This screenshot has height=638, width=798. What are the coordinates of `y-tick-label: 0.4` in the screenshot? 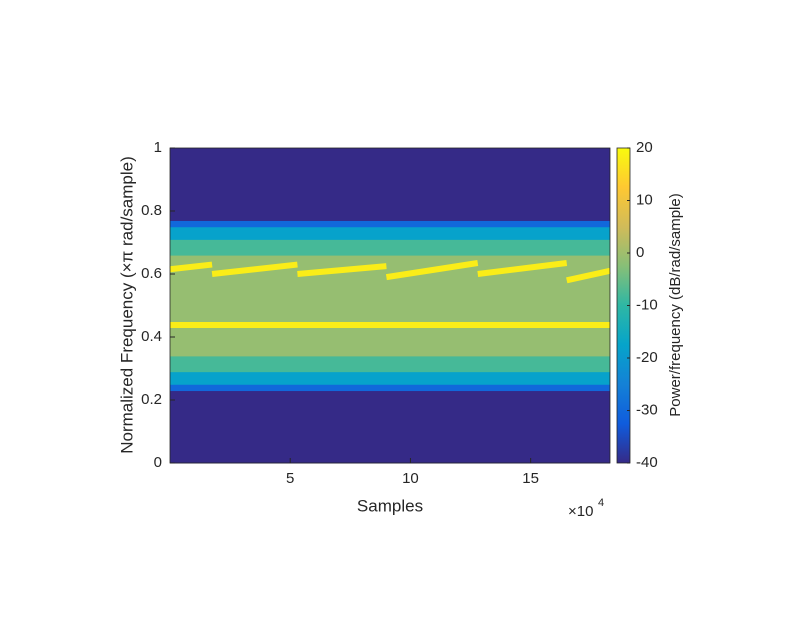 It's located at (151, 336).